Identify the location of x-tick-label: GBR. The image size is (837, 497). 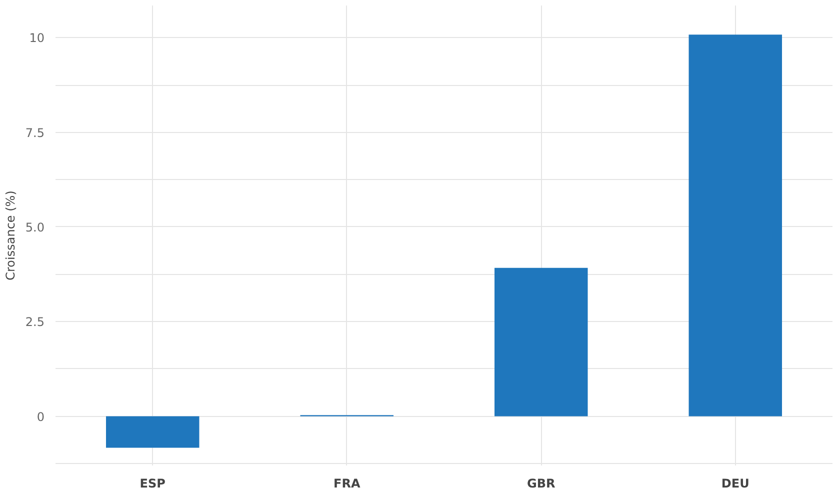
(541, 483).